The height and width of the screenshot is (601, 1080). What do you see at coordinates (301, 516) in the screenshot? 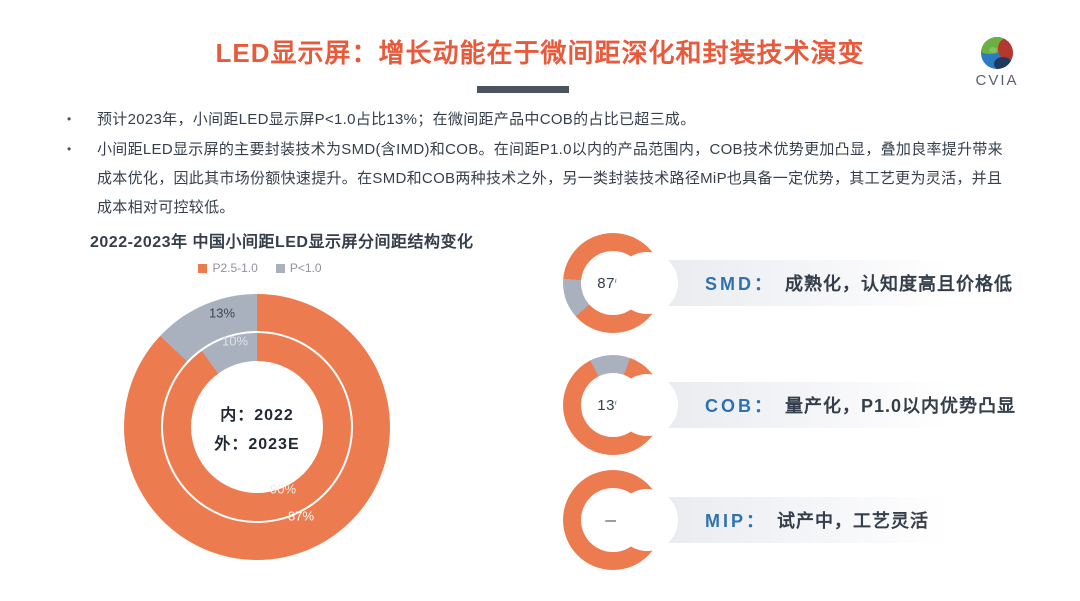
I see `data-label-outer-orange: 87%` at bounding box center [301, 516].